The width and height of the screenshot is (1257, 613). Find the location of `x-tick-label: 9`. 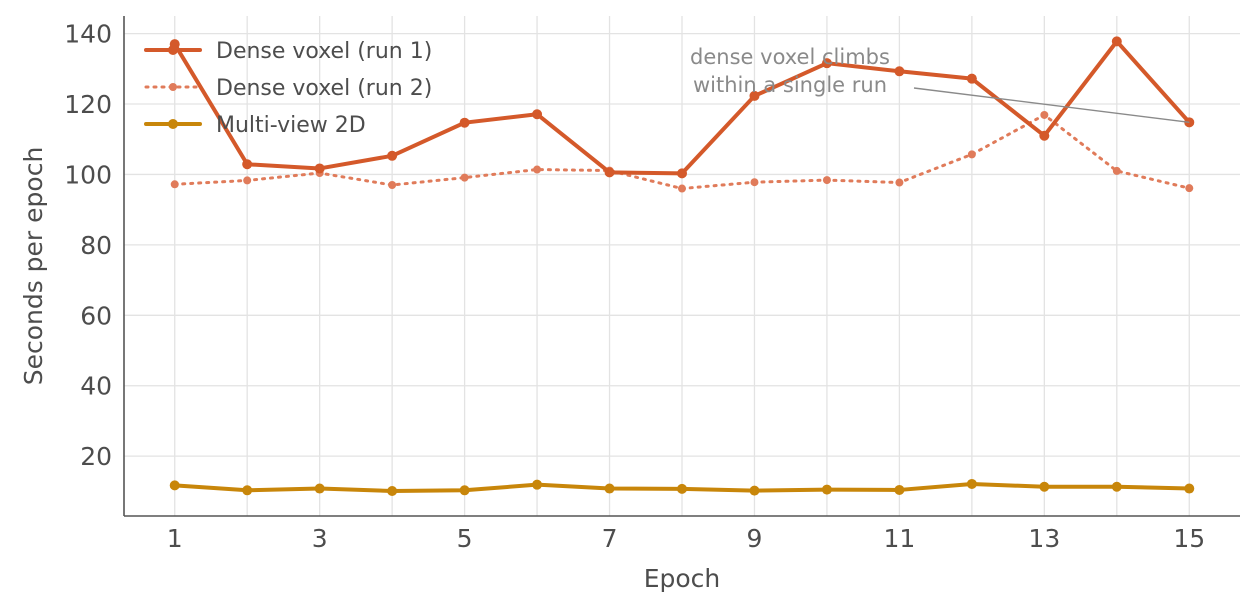

x-tick-label: 9 is located at coordinates (755, 538).